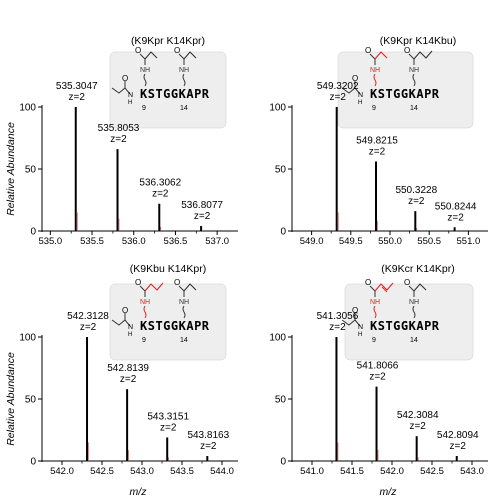 Image resolution: width=500 pixels, height=500 pixels. What do you see at coordinates (312, 471) in the screenshot?
I see `x-tick-label: 541.0` at bounding box center [312, 471].